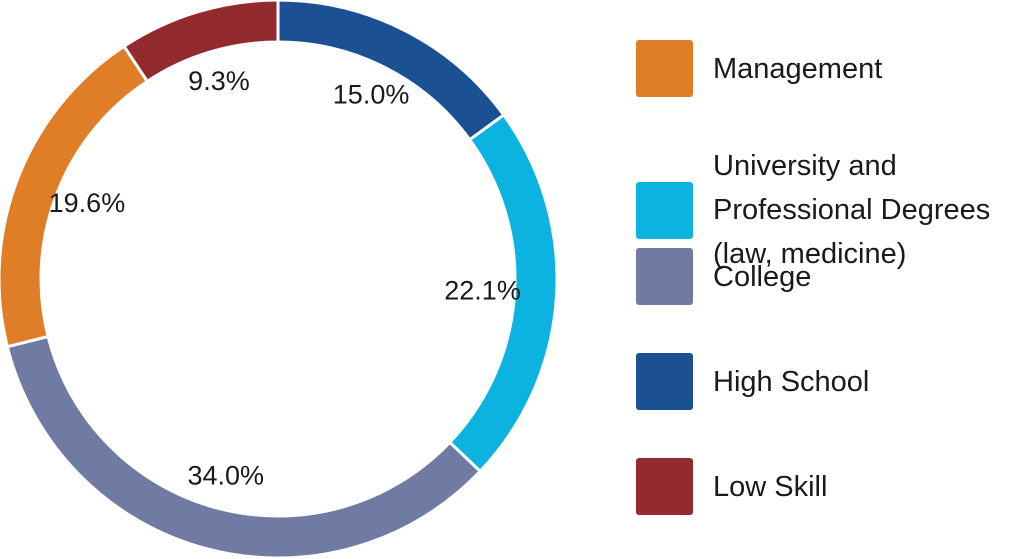  Describe the element at coordinates (762, 276) in the screenshot. I see `legend-label-college: College` at that location.